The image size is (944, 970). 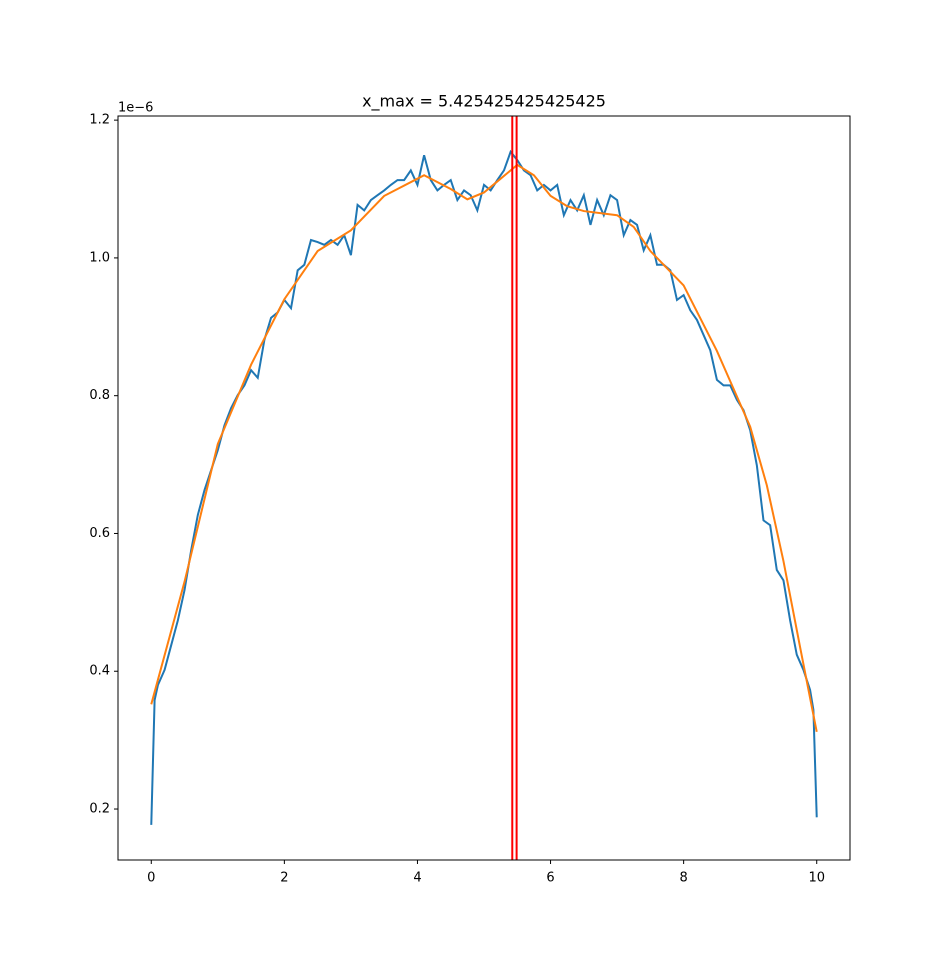 What do you see at coordinates (99, 533) in the screenshot?
I see `y-tick-label: 0.6` at bounding box center [99, 533].